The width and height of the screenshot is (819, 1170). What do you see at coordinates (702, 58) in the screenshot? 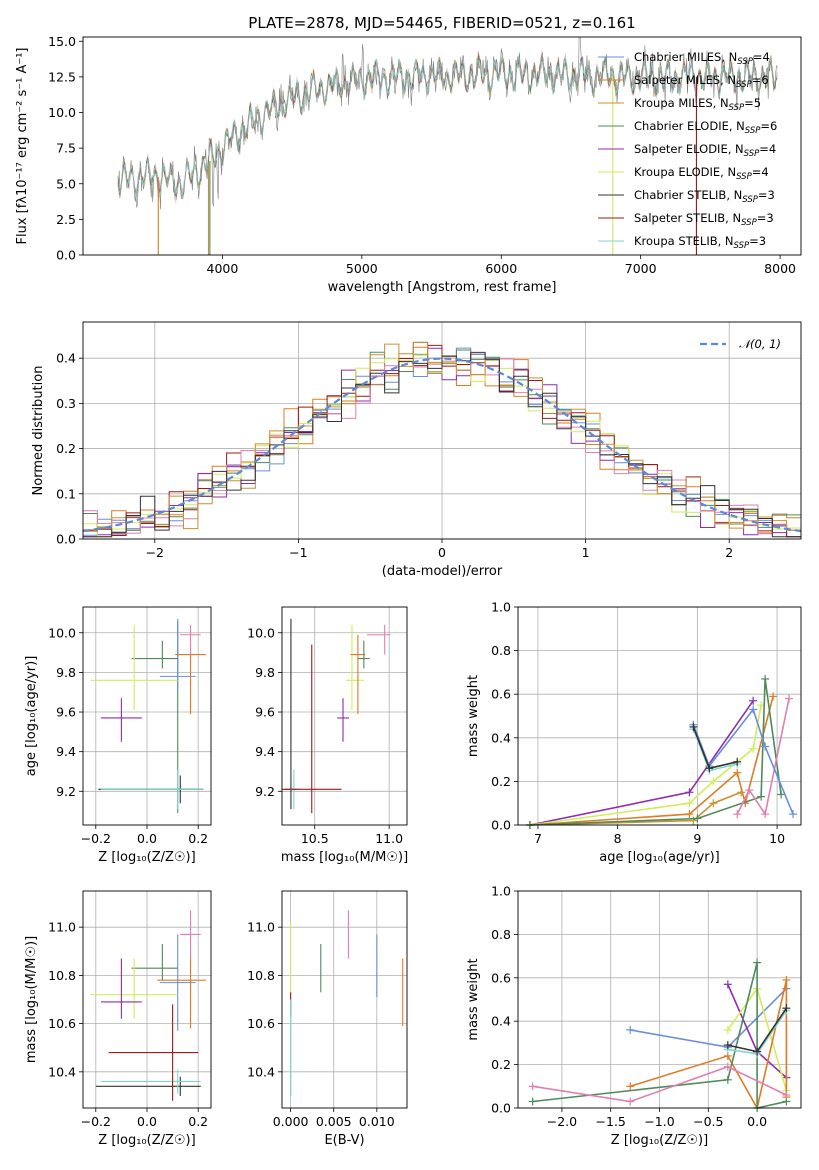
I see `legend-label: Chabrier MILES, NSSP=4` at bounding box center [702, 58].